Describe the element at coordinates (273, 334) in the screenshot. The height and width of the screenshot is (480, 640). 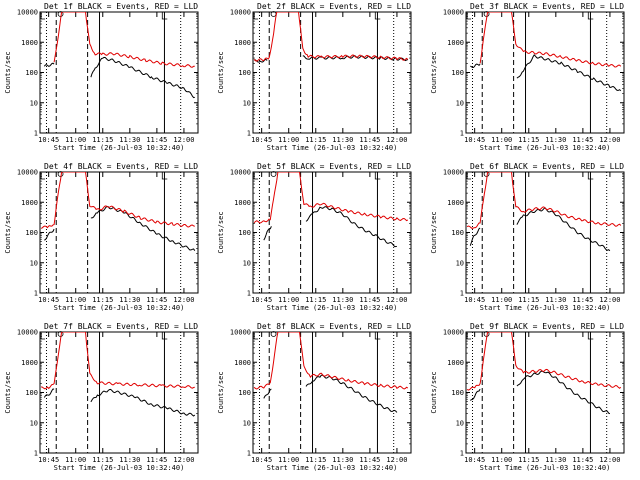
I see `marker-circle-icon` at that location.